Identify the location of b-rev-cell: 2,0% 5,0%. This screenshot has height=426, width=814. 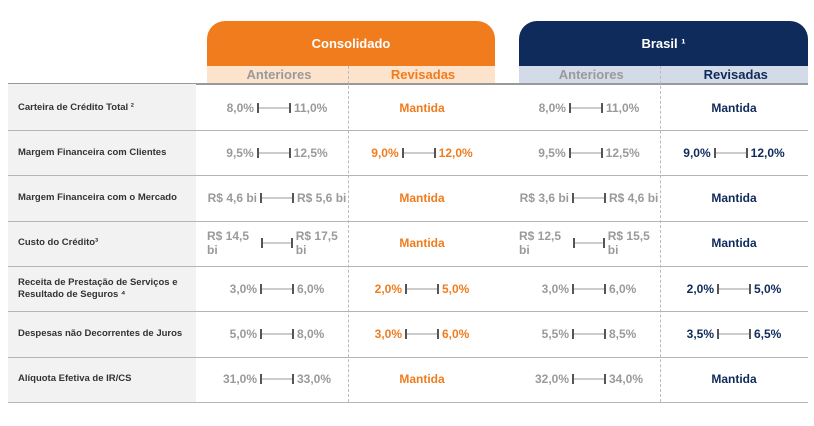
(734, 288).